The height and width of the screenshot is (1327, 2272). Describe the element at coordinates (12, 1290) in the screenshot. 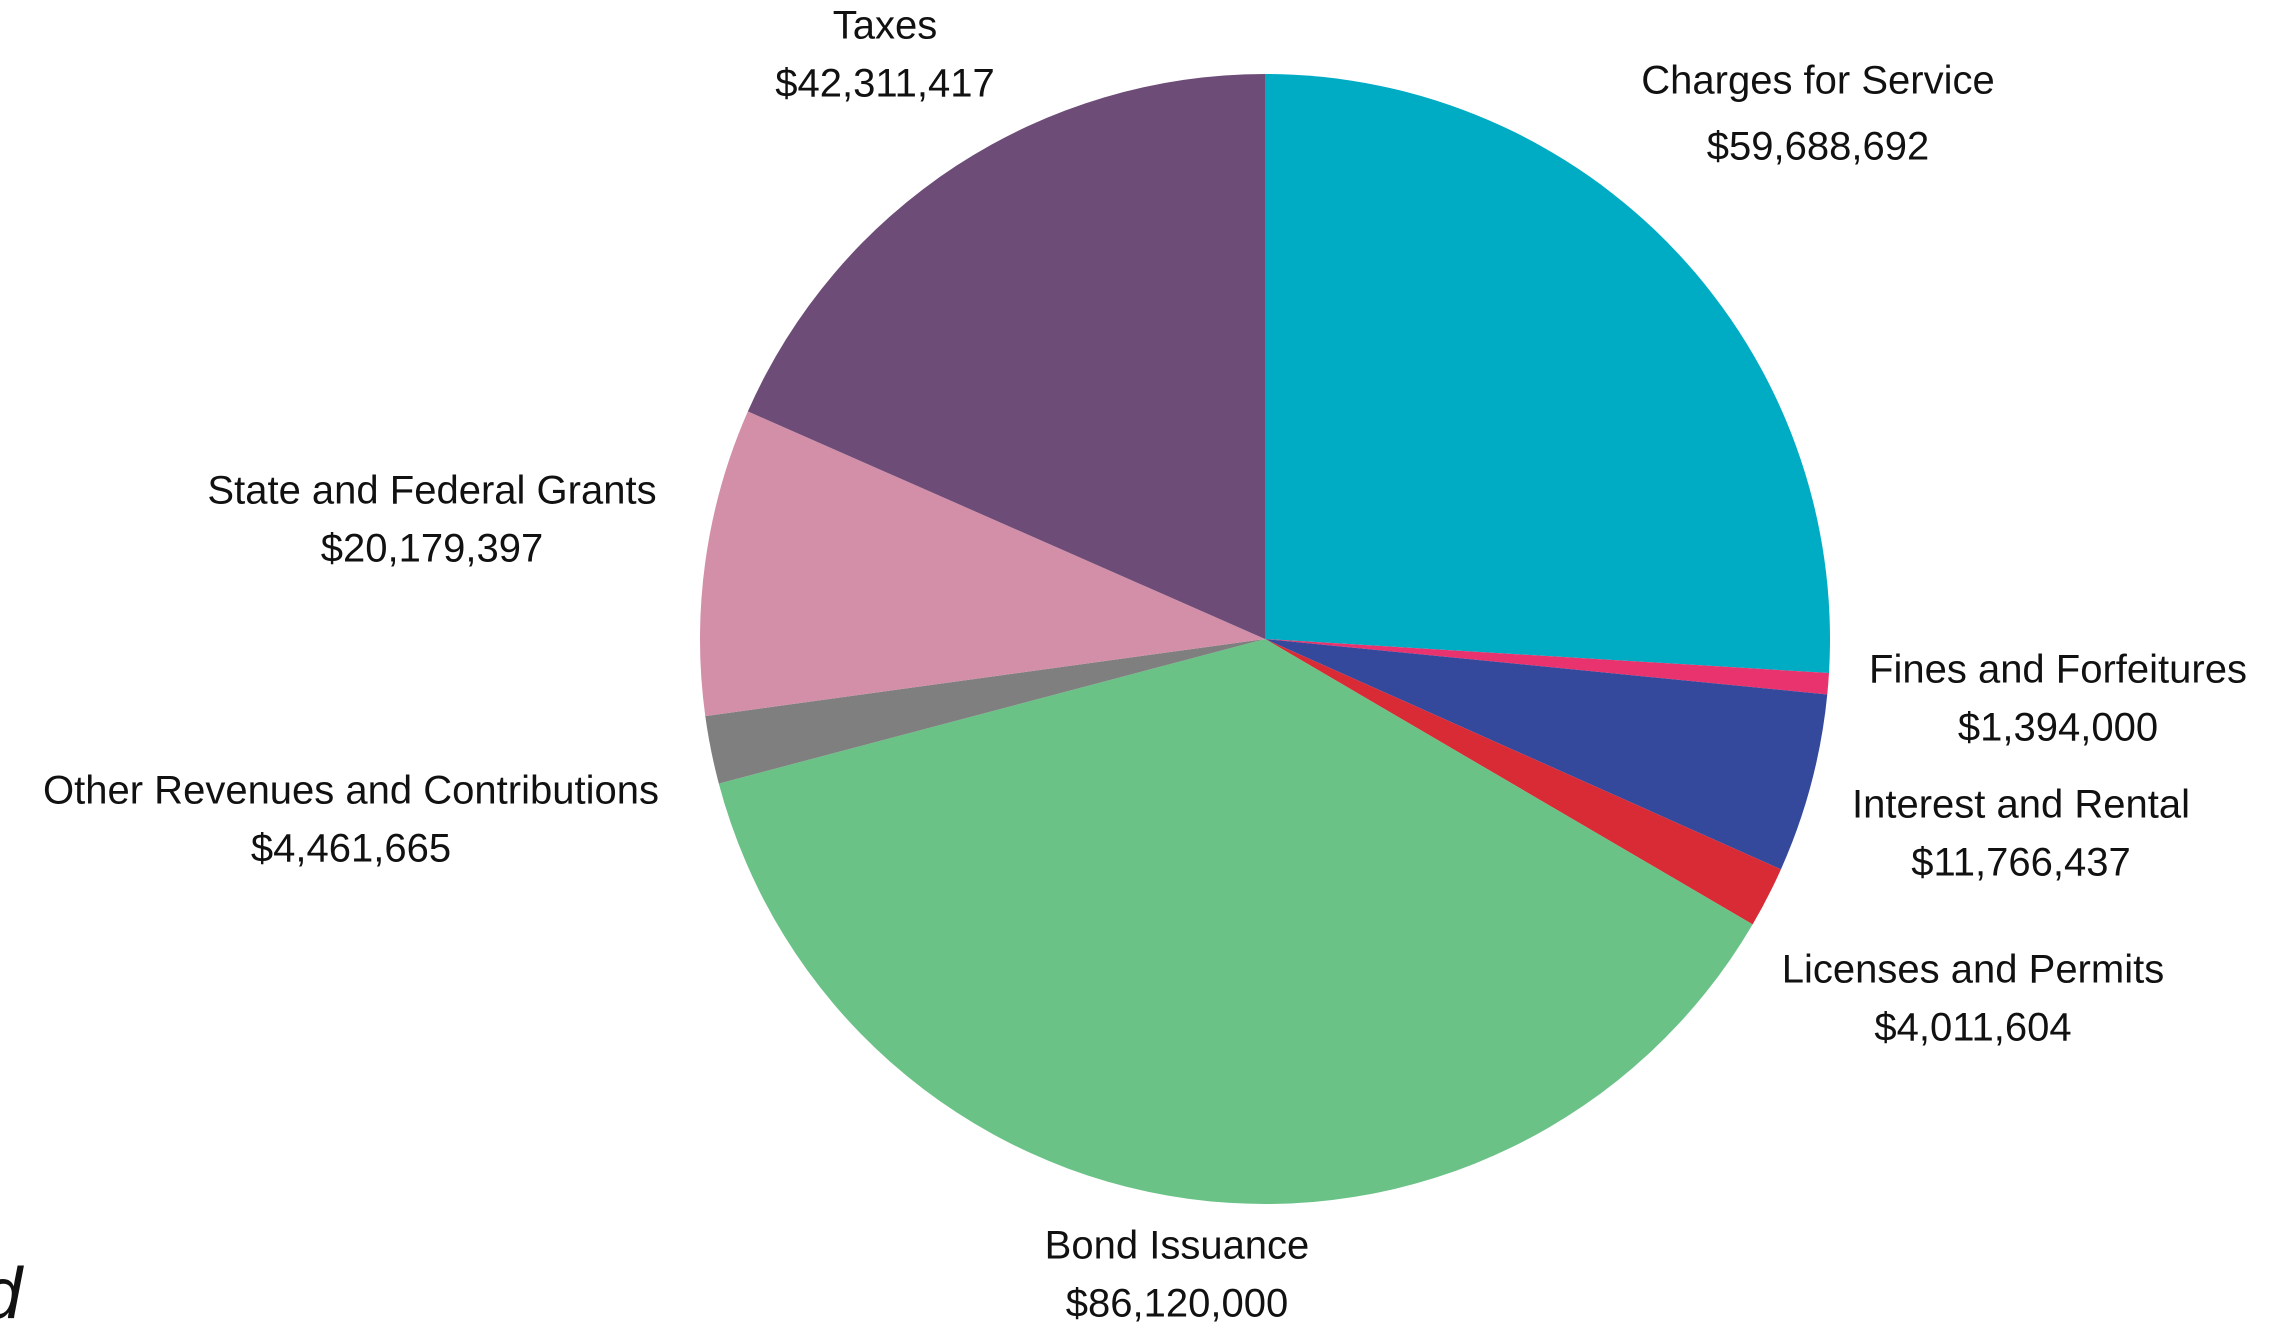

I see `annotation: d` at that location.